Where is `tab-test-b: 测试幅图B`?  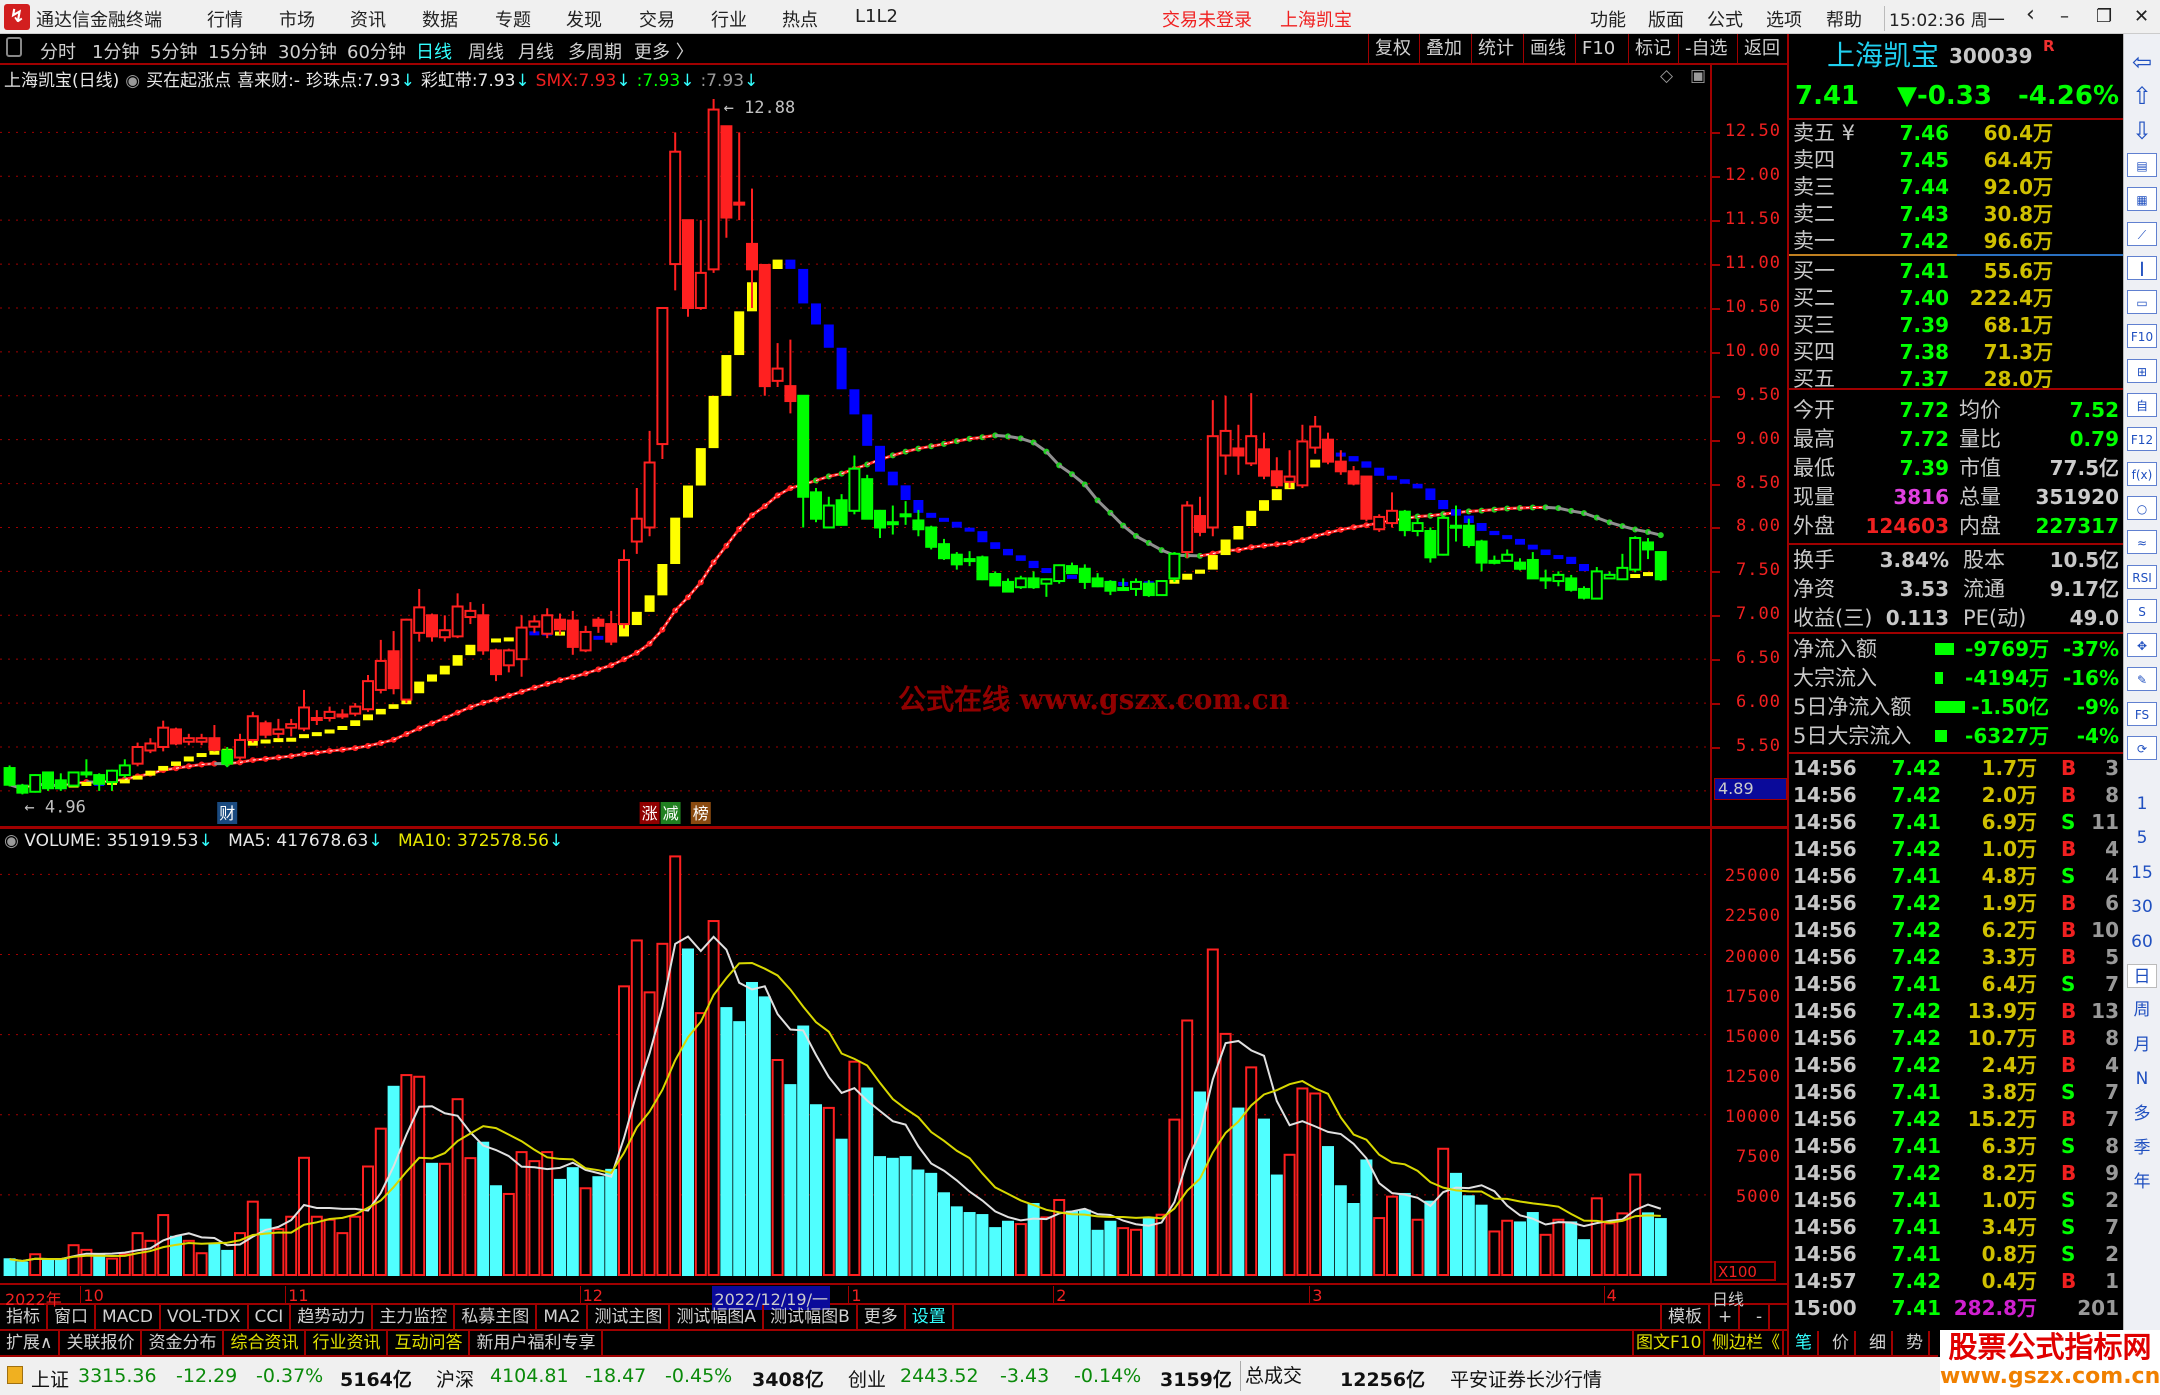 tab-test-b: 测试幅图B is located at coordinates (811, 1317).